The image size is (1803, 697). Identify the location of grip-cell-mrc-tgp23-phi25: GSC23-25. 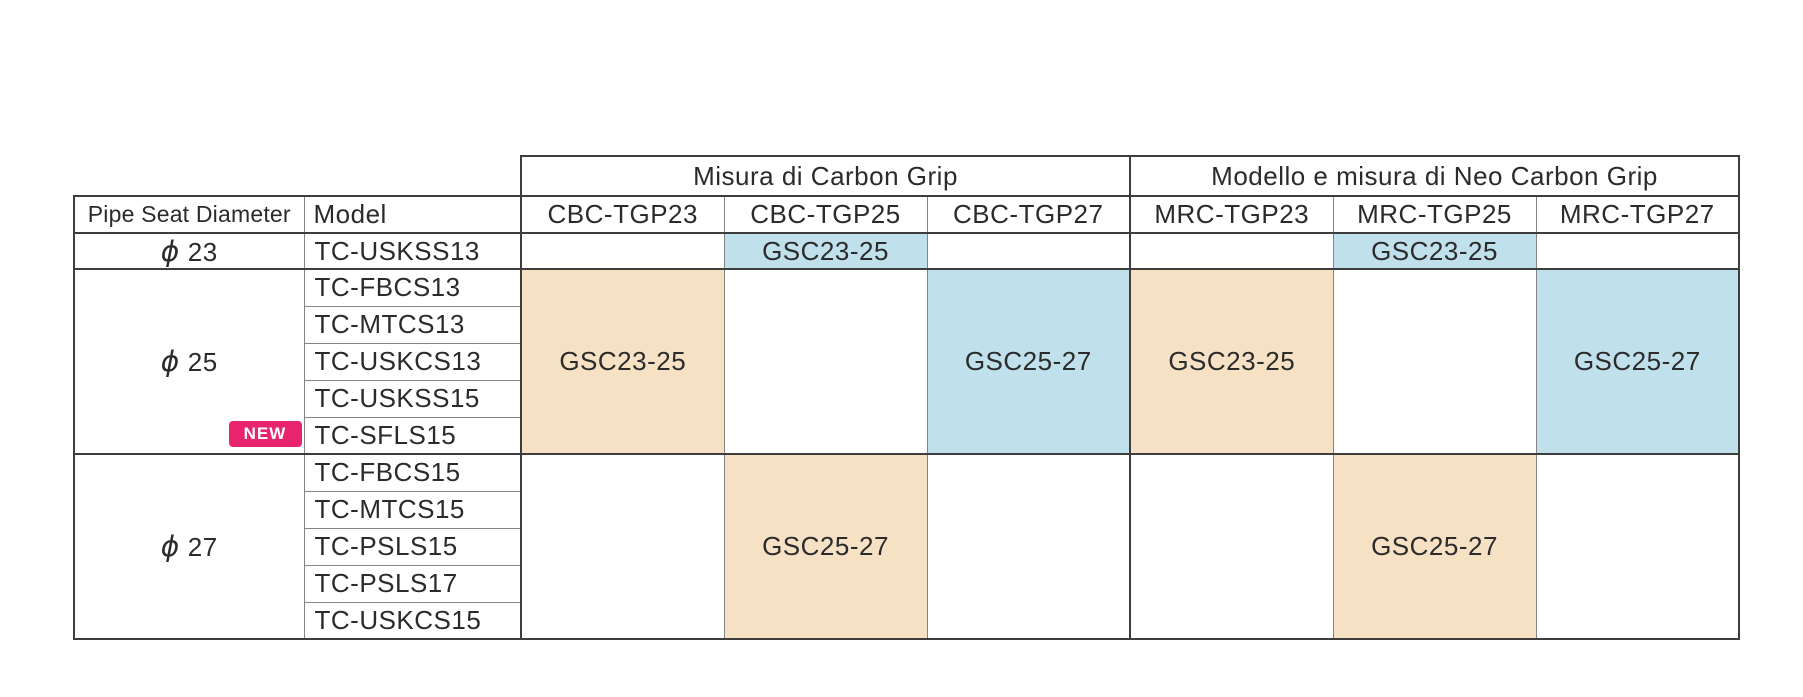
(1231, 361).